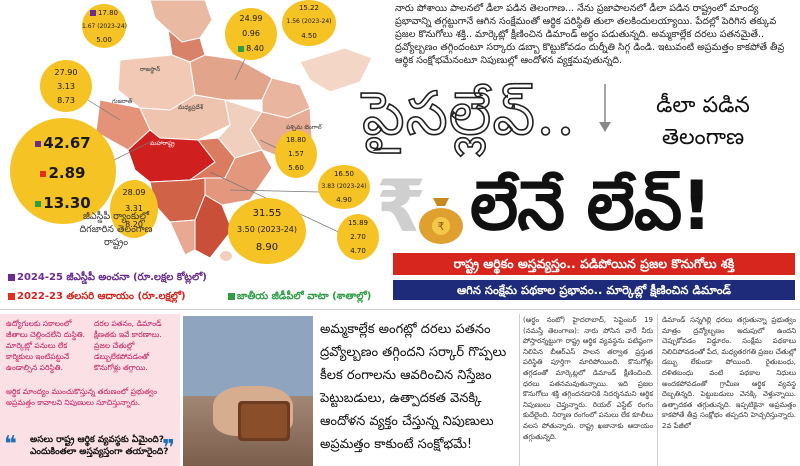  Describe the element at coordinates (66, 100) in the screenshot. I see `bubble-gj-v3: 8.73` at that location.